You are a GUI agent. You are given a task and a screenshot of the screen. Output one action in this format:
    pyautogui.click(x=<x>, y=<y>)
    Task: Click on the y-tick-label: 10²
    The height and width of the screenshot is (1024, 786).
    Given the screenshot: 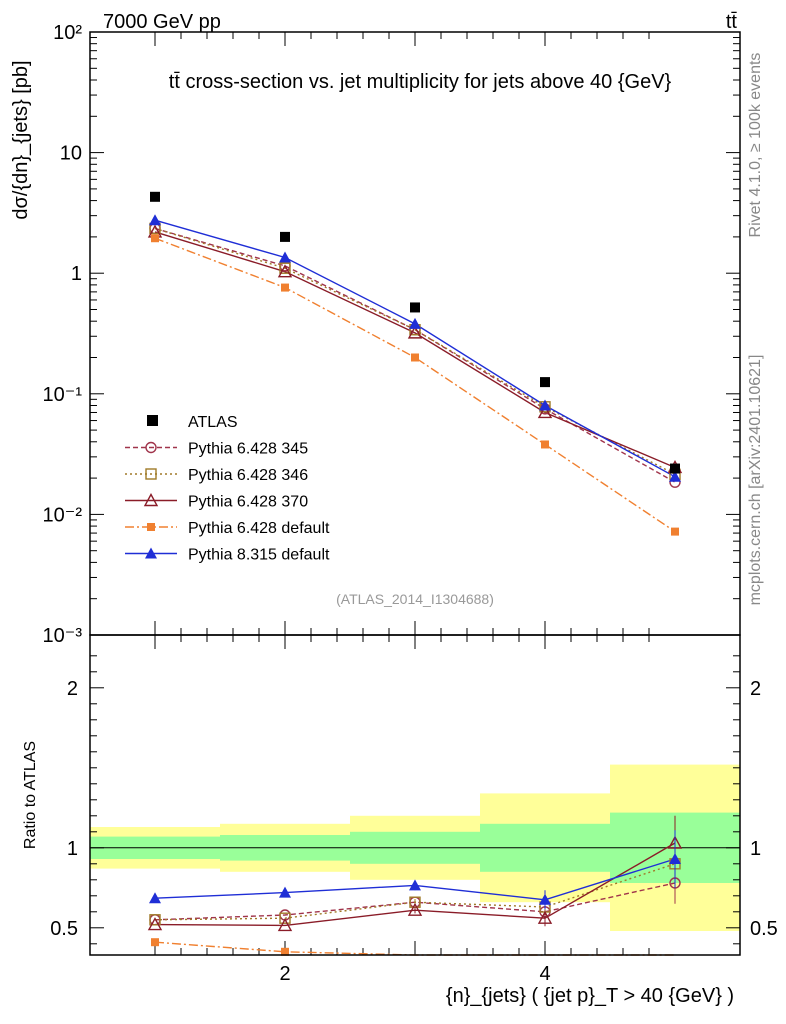 What is the action you would take?
    pyautogui.click(x=67, y=33)
    